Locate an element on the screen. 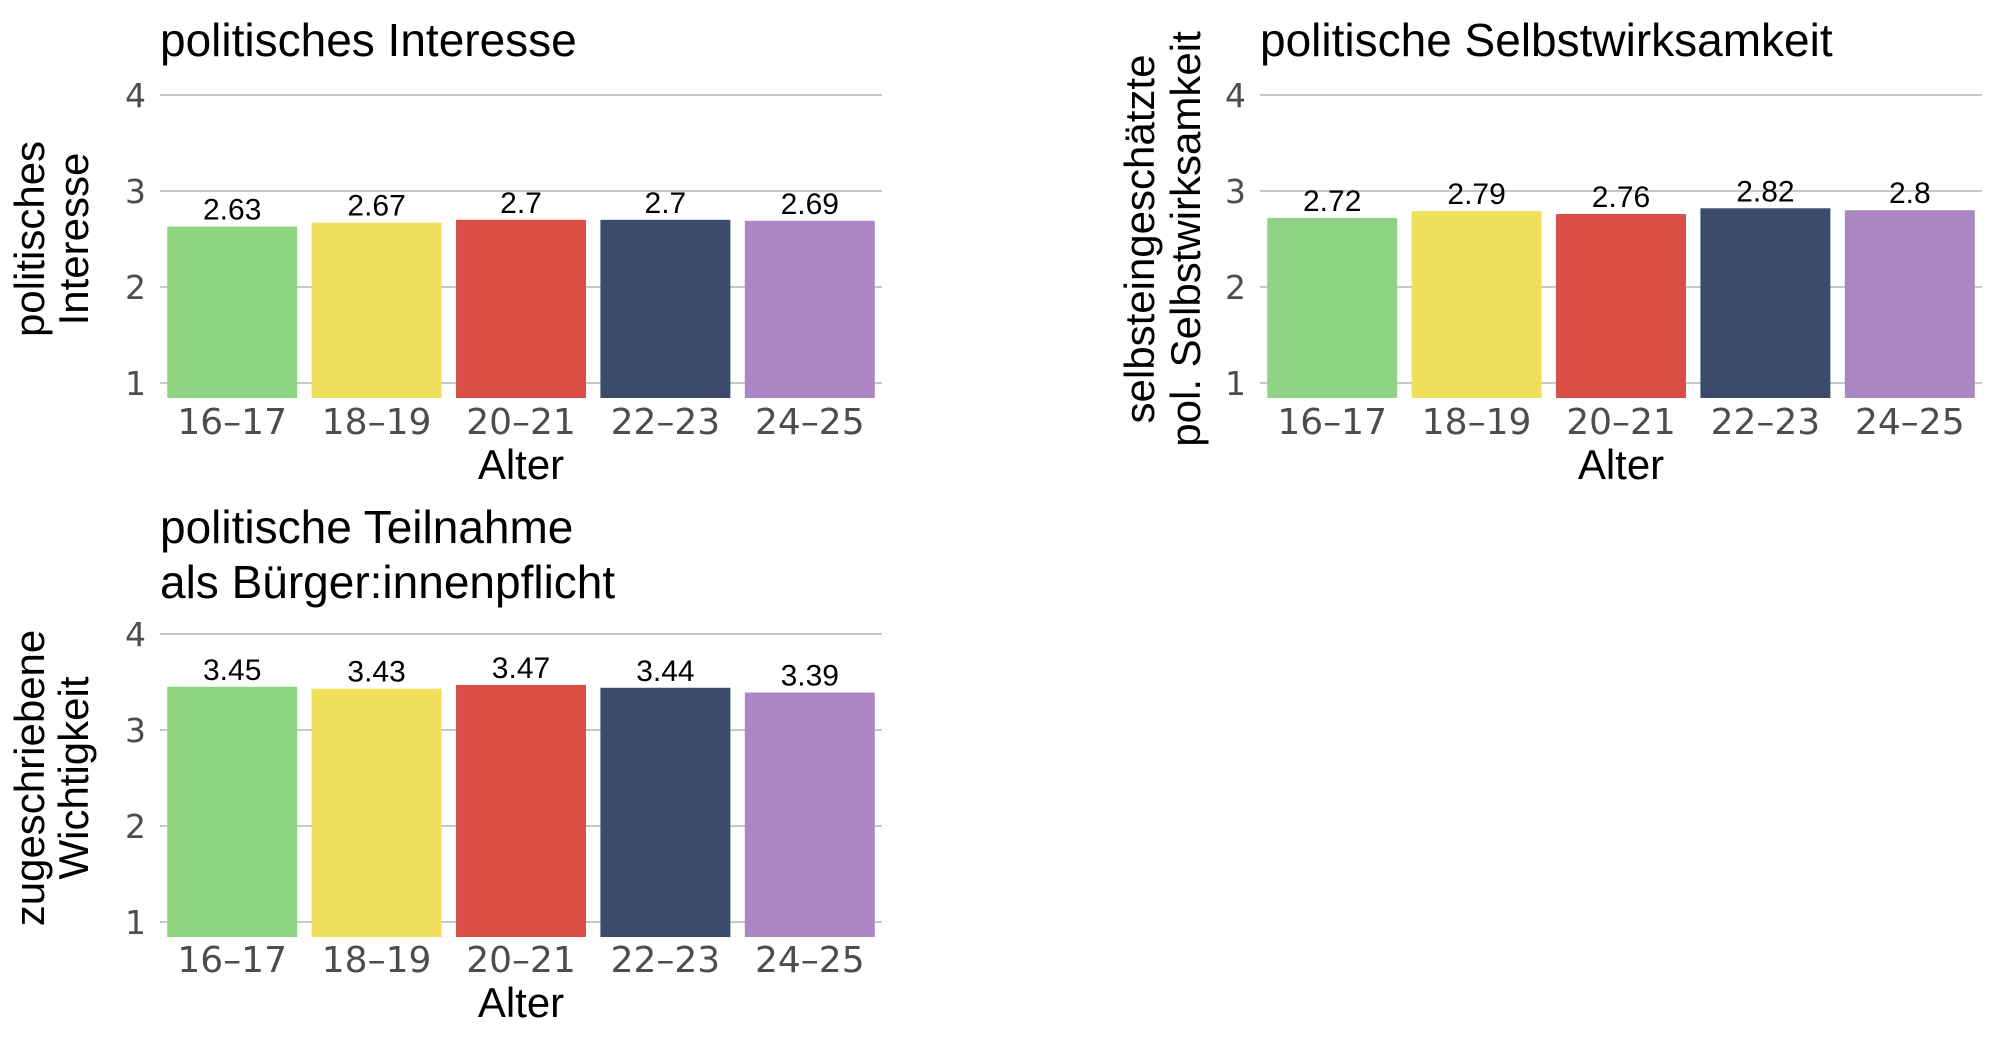 The image size is (2000, 1051). chart2-ytick-label: 1 is located at coordinates (1235, 383).